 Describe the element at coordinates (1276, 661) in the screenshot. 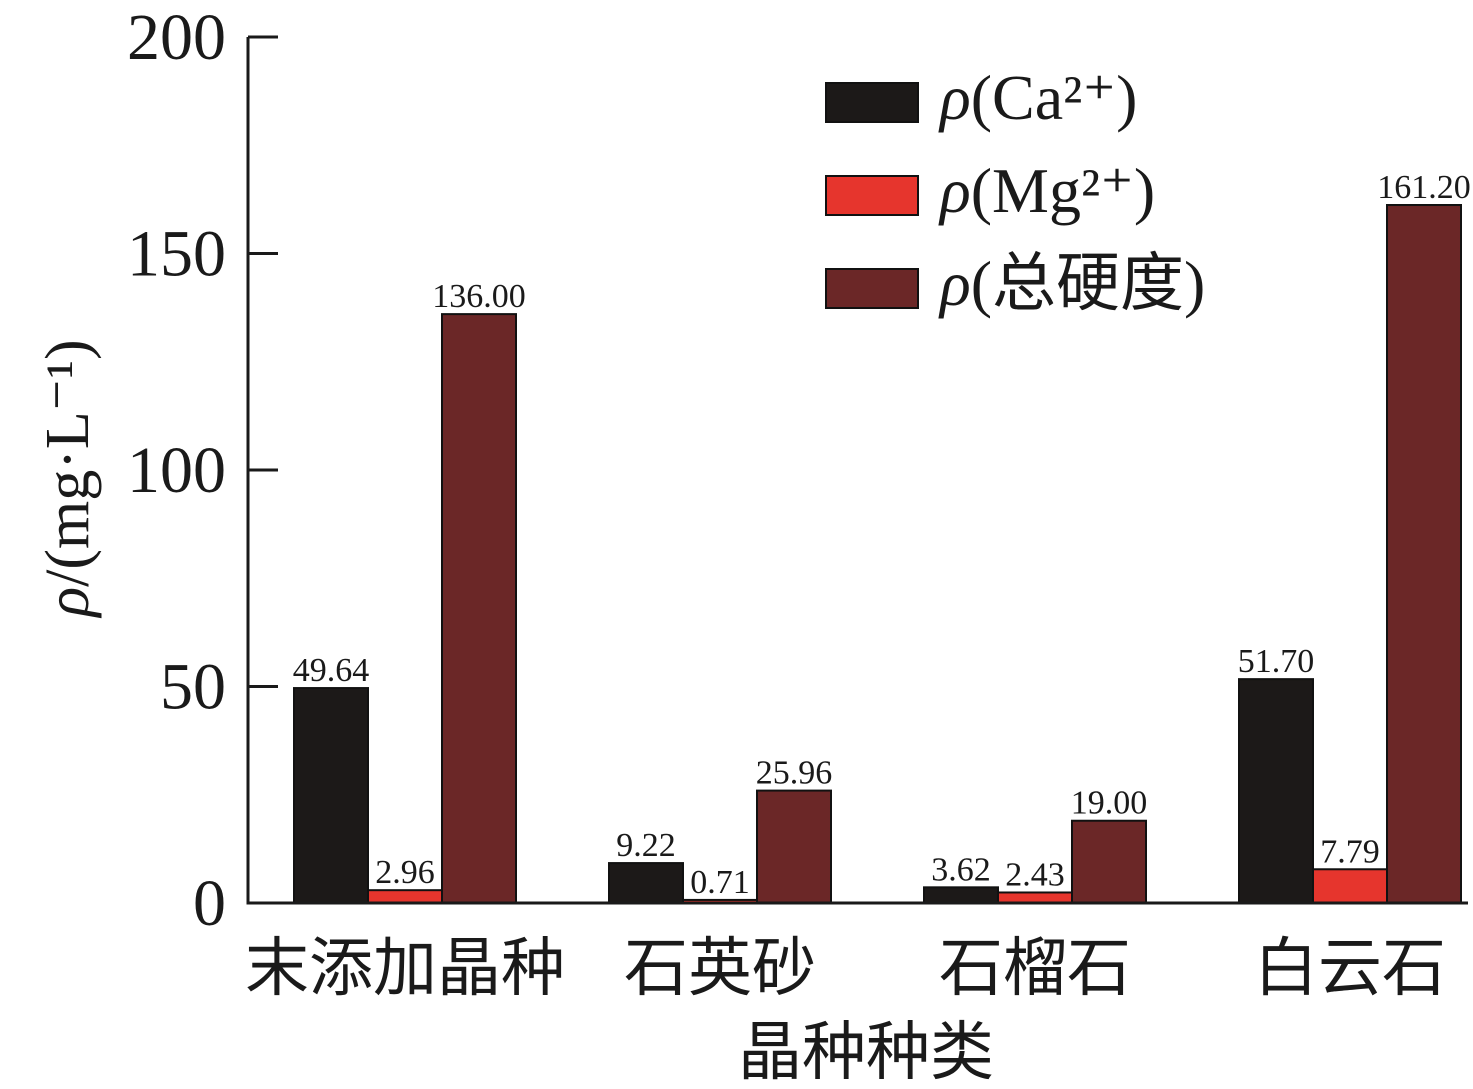

I see `data-label-ca-4: 51.70` at that location.